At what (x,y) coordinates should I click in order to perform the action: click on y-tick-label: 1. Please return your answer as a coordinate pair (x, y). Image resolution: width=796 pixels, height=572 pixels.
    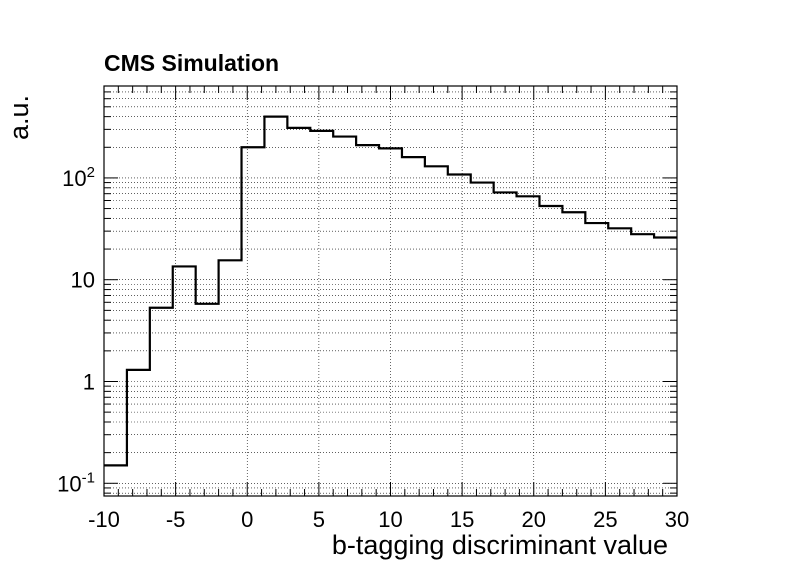
    Looking at the image, I should click on (89, 381).